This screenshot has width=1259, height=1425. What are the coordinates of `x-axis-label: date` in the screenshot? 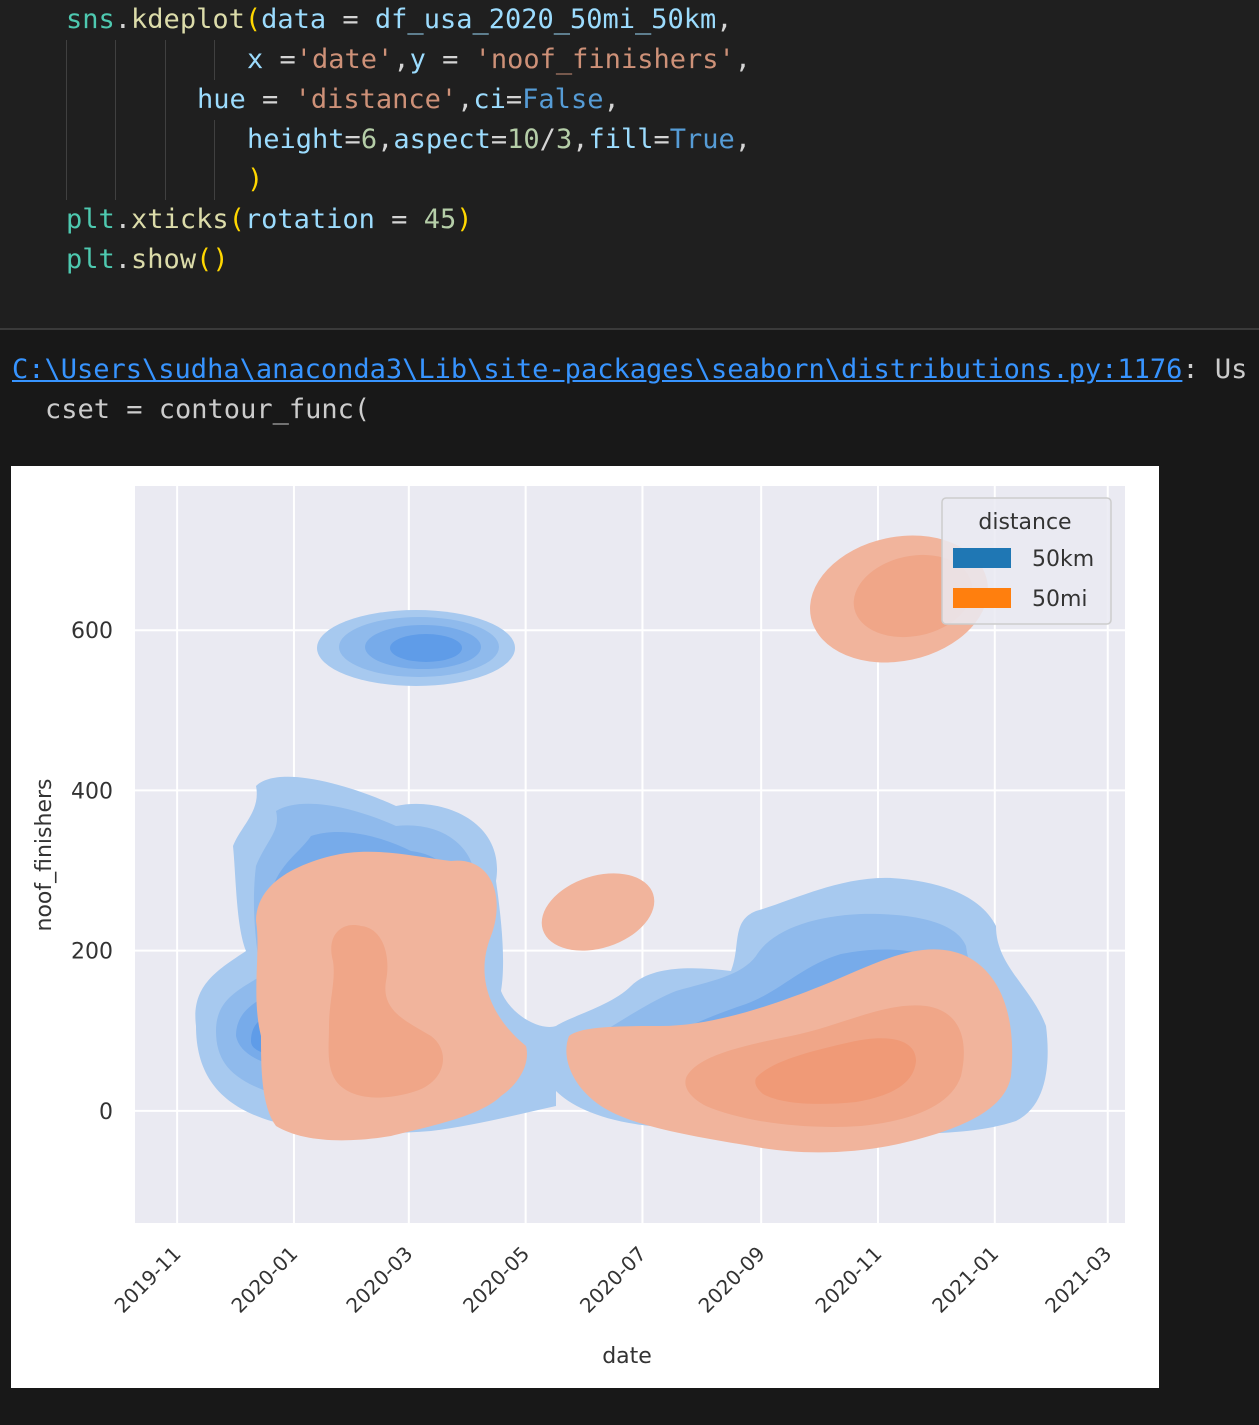 It's located at (627, 1356).